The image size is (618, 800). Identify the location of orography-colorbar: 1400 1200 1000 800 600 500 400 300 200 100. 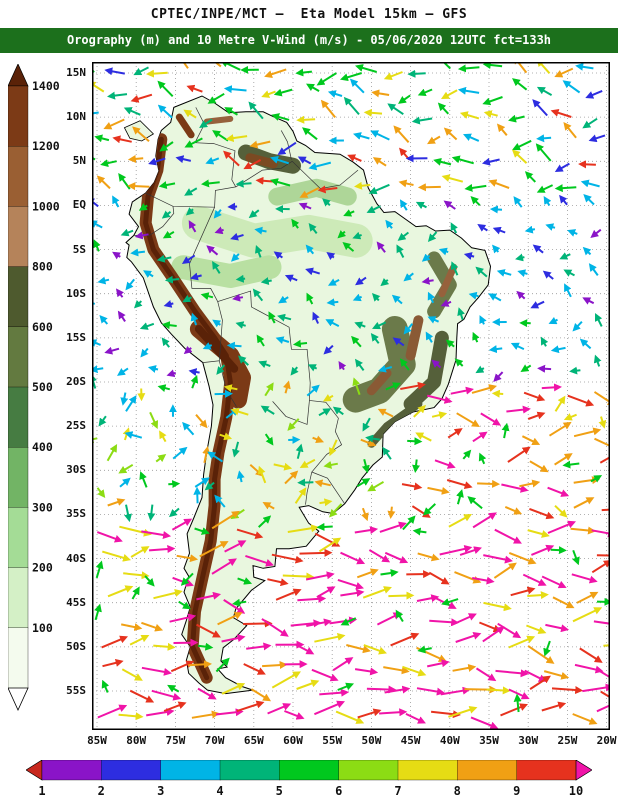
(34, 387).